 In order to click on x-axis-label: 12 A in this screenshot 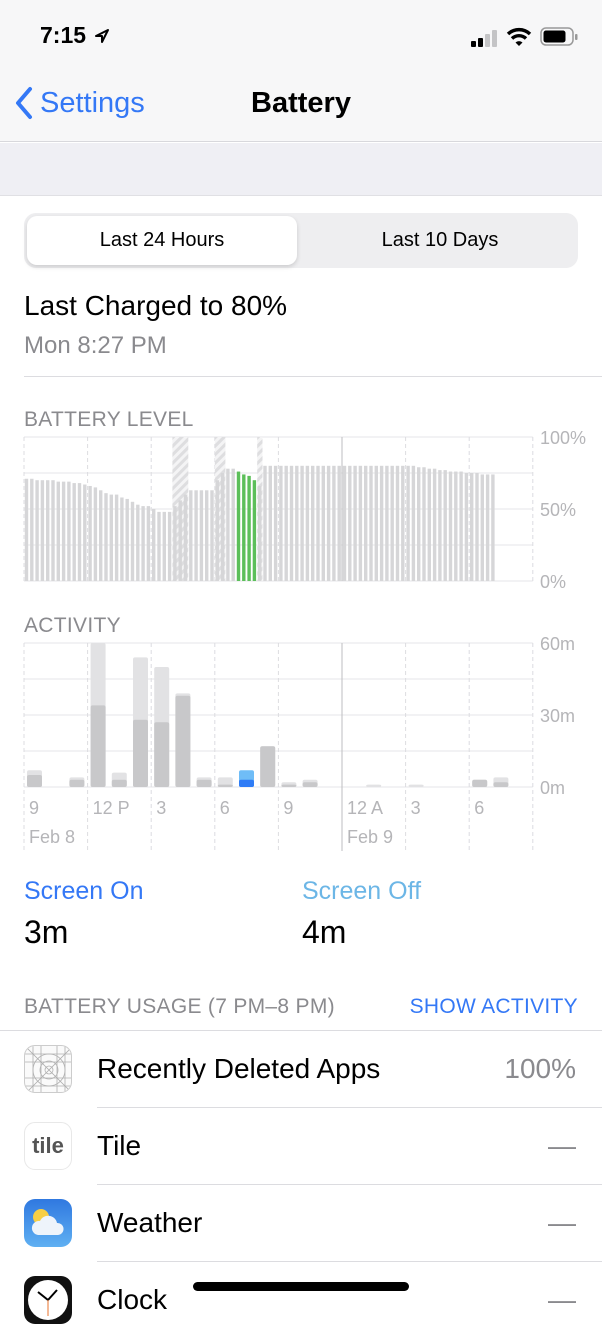, I will do `click(365, 808)`.